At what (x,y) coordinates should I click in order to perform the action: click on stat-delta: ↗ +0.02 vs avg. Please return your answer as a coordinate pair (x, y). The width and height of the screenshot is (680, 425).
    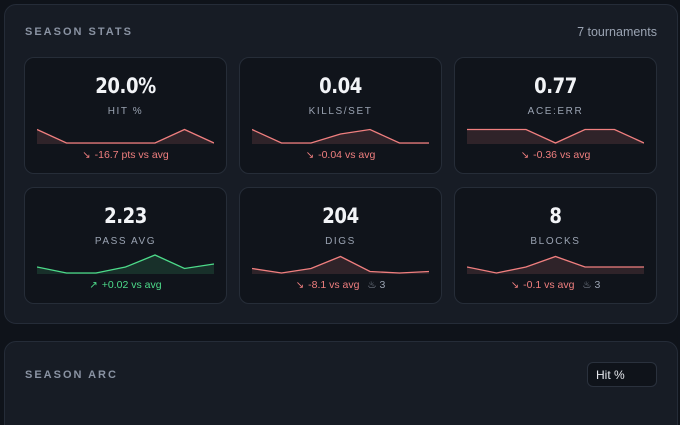
    Looking at the image, I should click on (125, 285).